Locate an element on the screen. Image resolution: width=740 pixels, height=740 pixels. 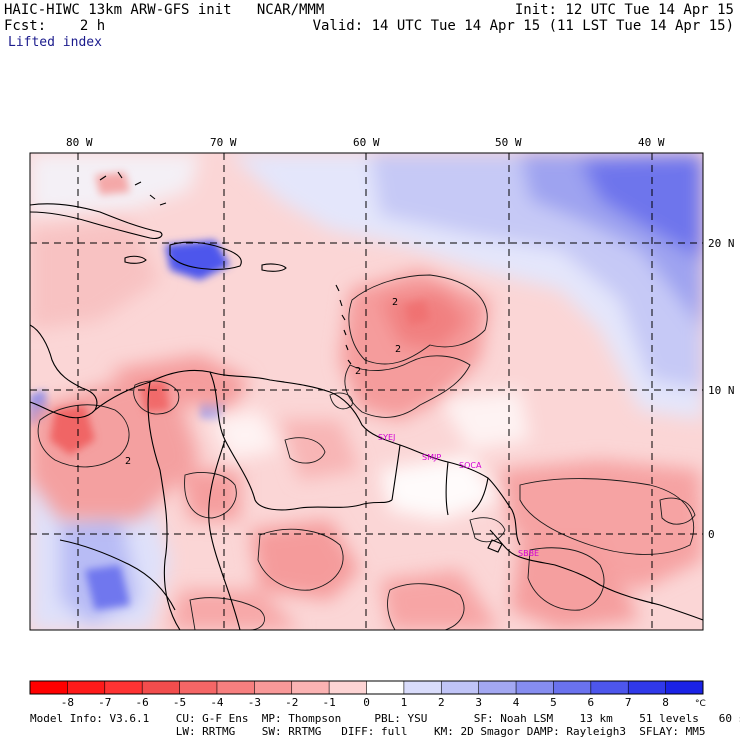
colorbar-tick-label: -1 is located at coordinates (328, 702).